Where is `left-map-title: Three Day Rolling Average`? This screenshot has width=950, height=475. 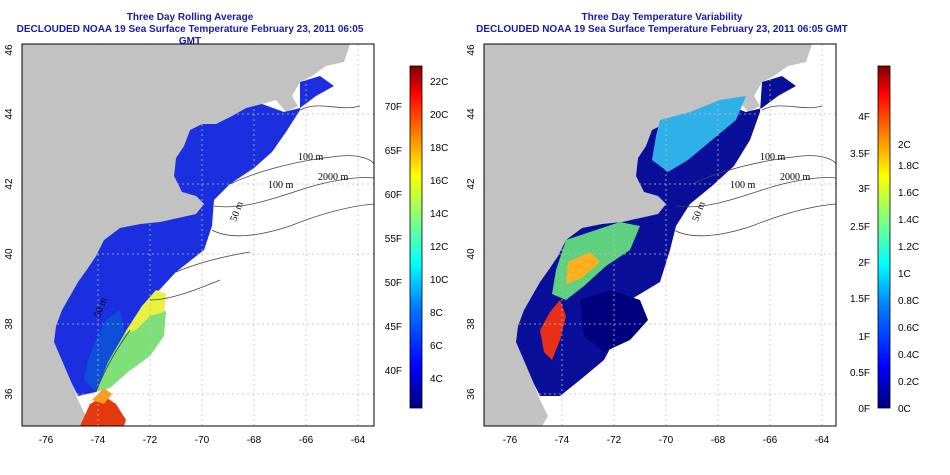 left-map-title: Three Day Rolling Average is located at coordinates (190, 17).